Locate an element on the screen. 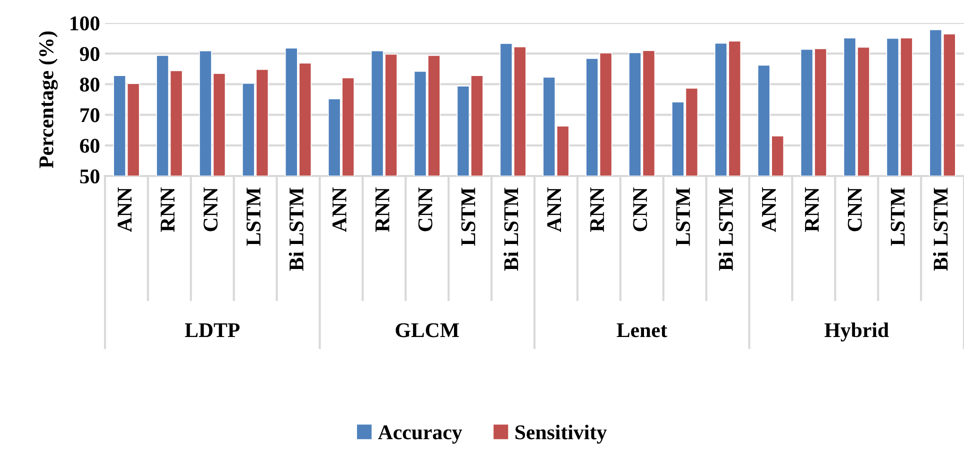  text: GLCM is located at coordinates (427, 330).